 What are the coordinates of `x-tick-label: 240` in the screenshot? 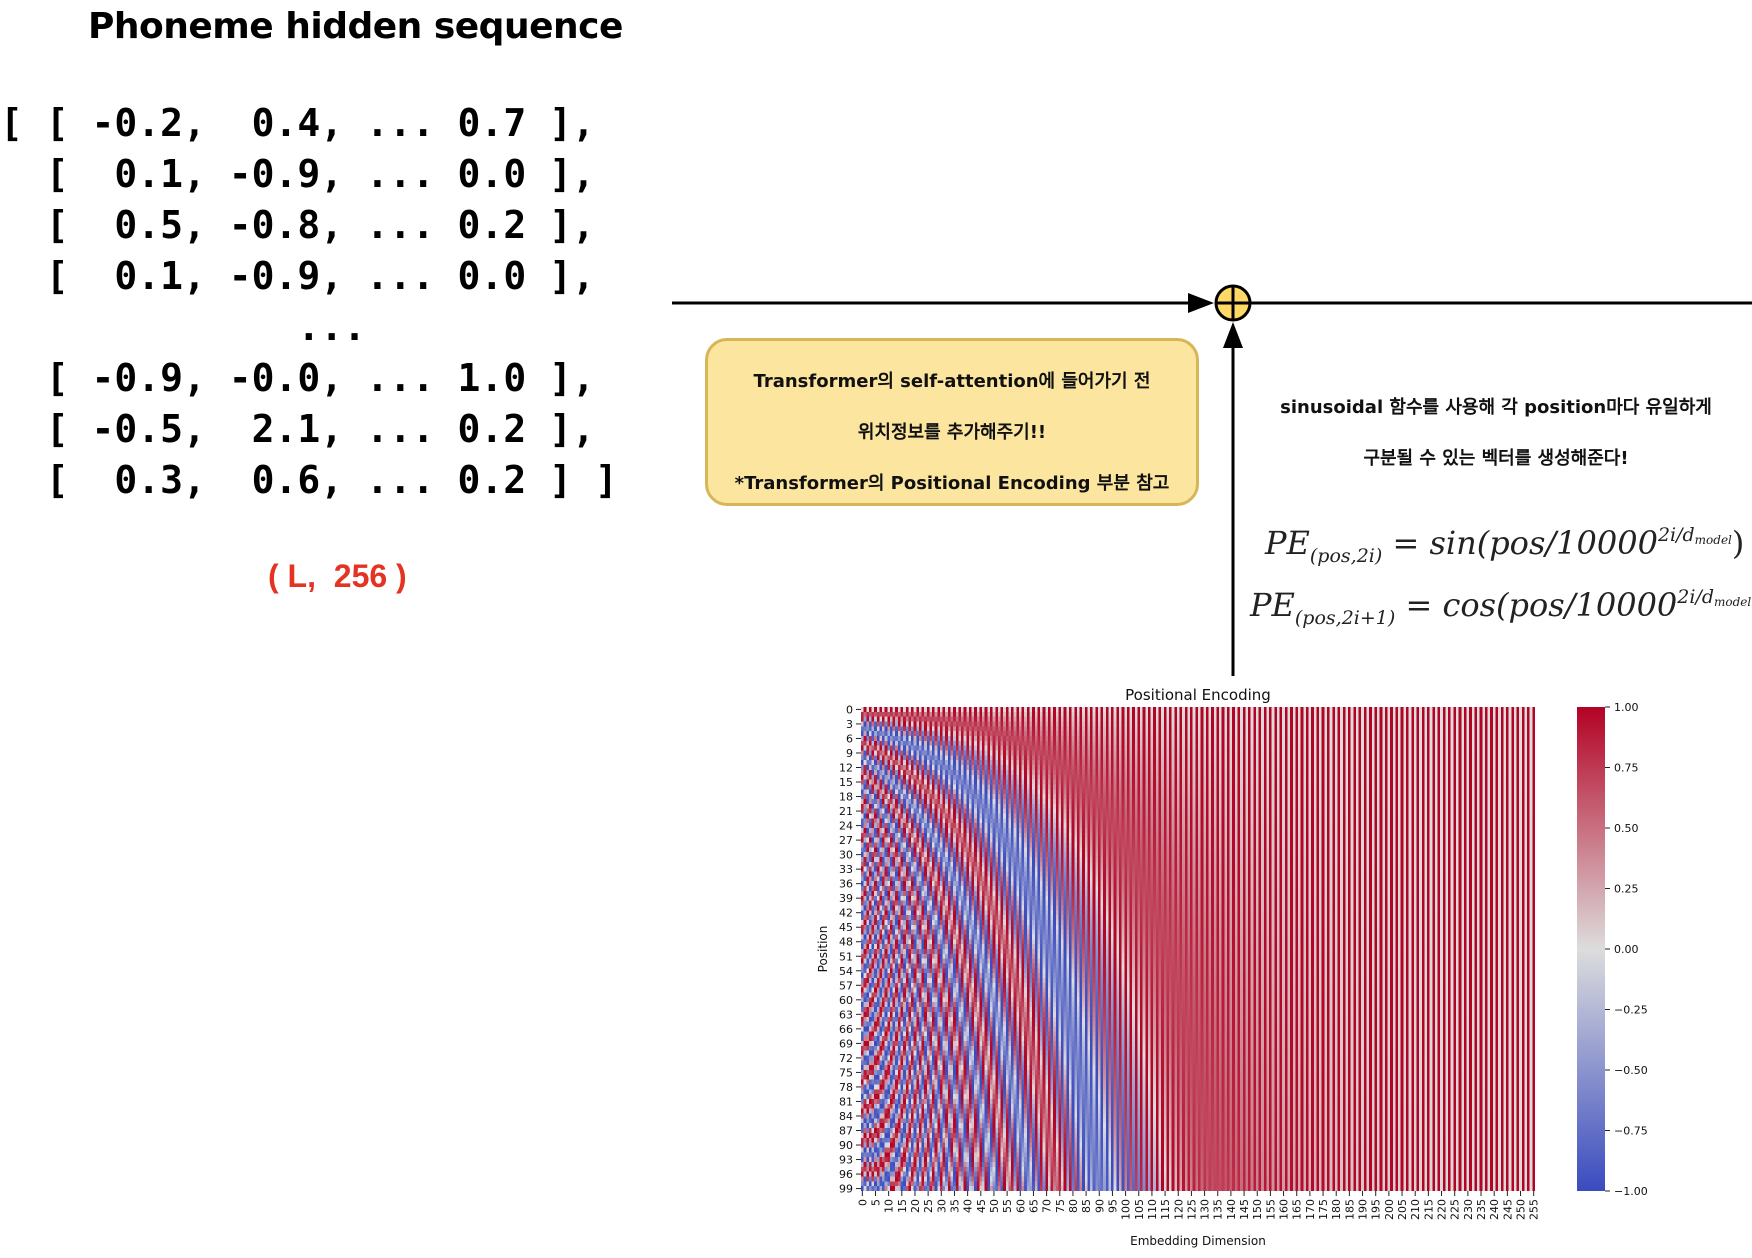 It's located at (1494, 1209).